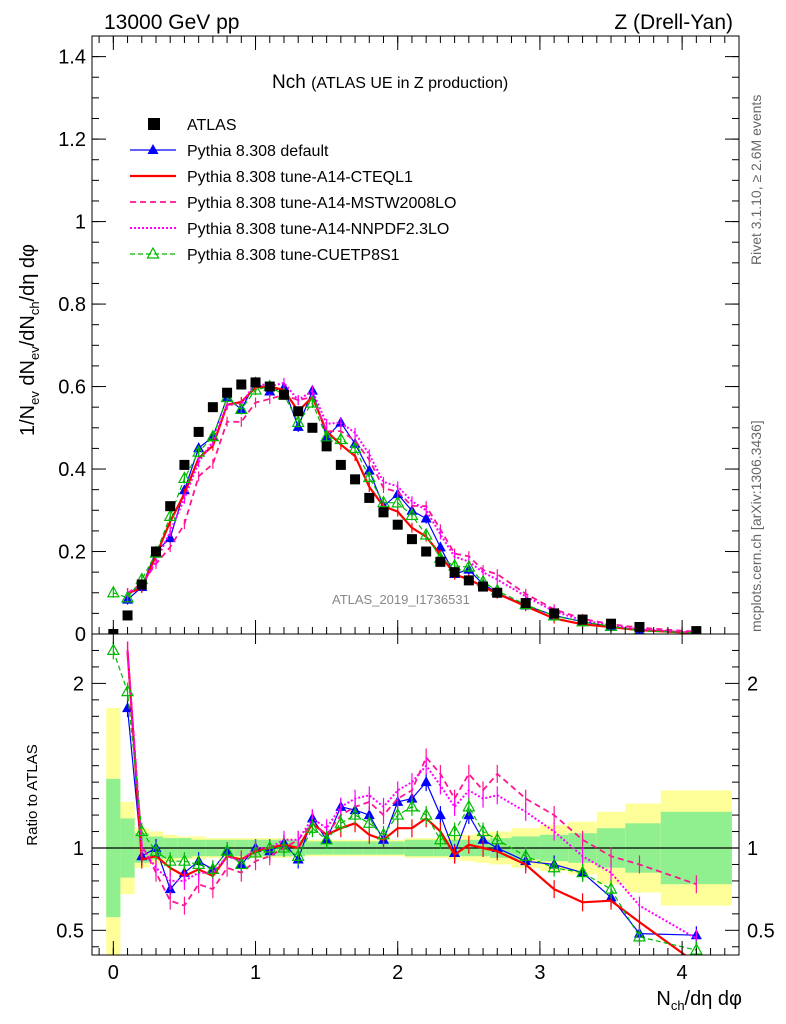 This screenshot has width=786, height=1024. I want to click on ratio-y-tick-label: 1, so click(78, 849).